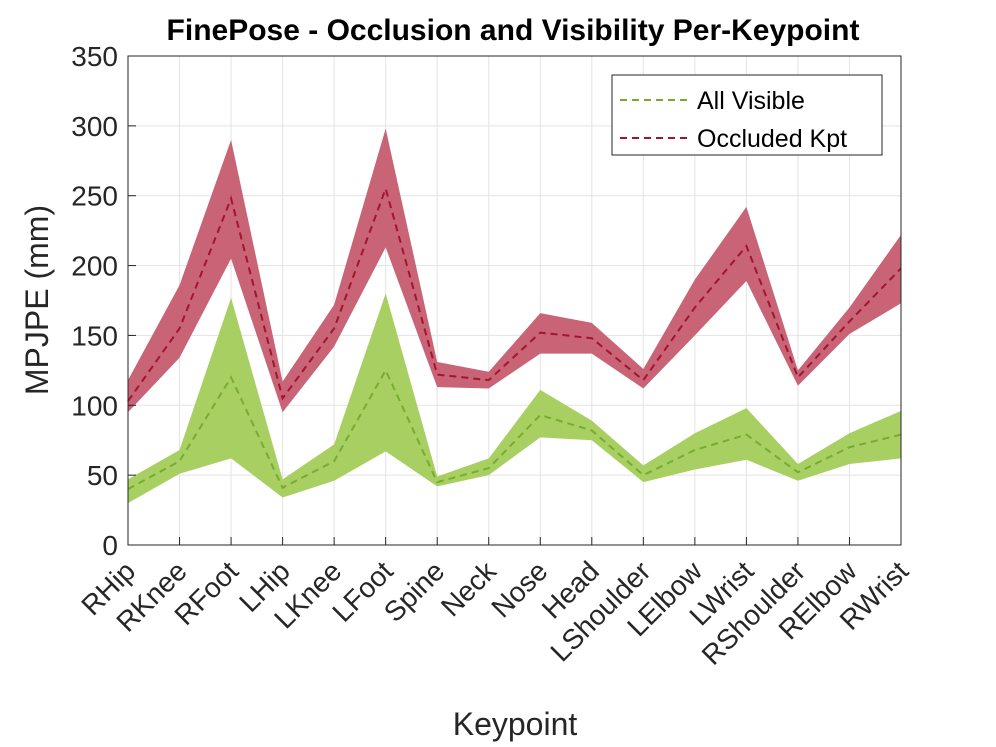 Image resolution: width=996 pixels, height=747 pixels. Describe the element at coordinates (103, 301) in the screenshot. I see `y-ticks: 0 50 100 150 200 250 300 350` at that location.